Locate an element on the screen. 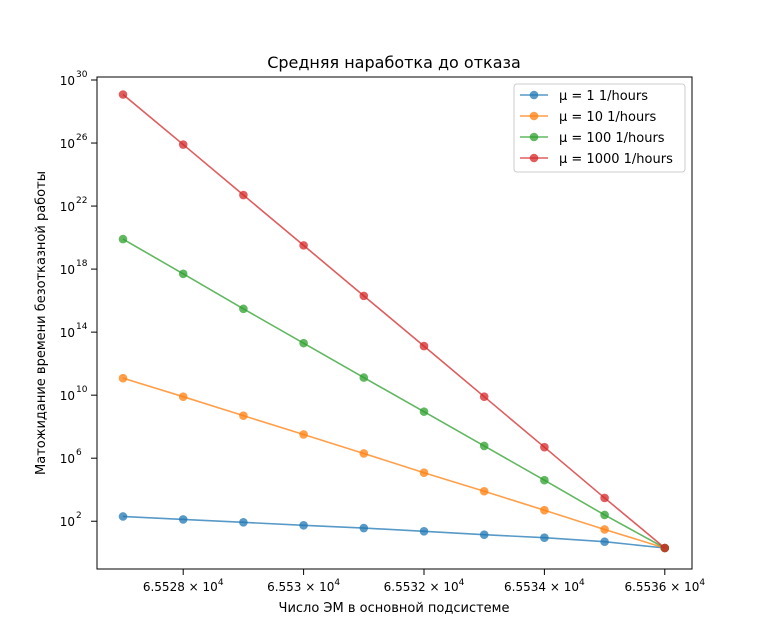 The height and width of the screenshot is (640, 769). y-tick-exponent: 26 is located at coordinates (82, 138).